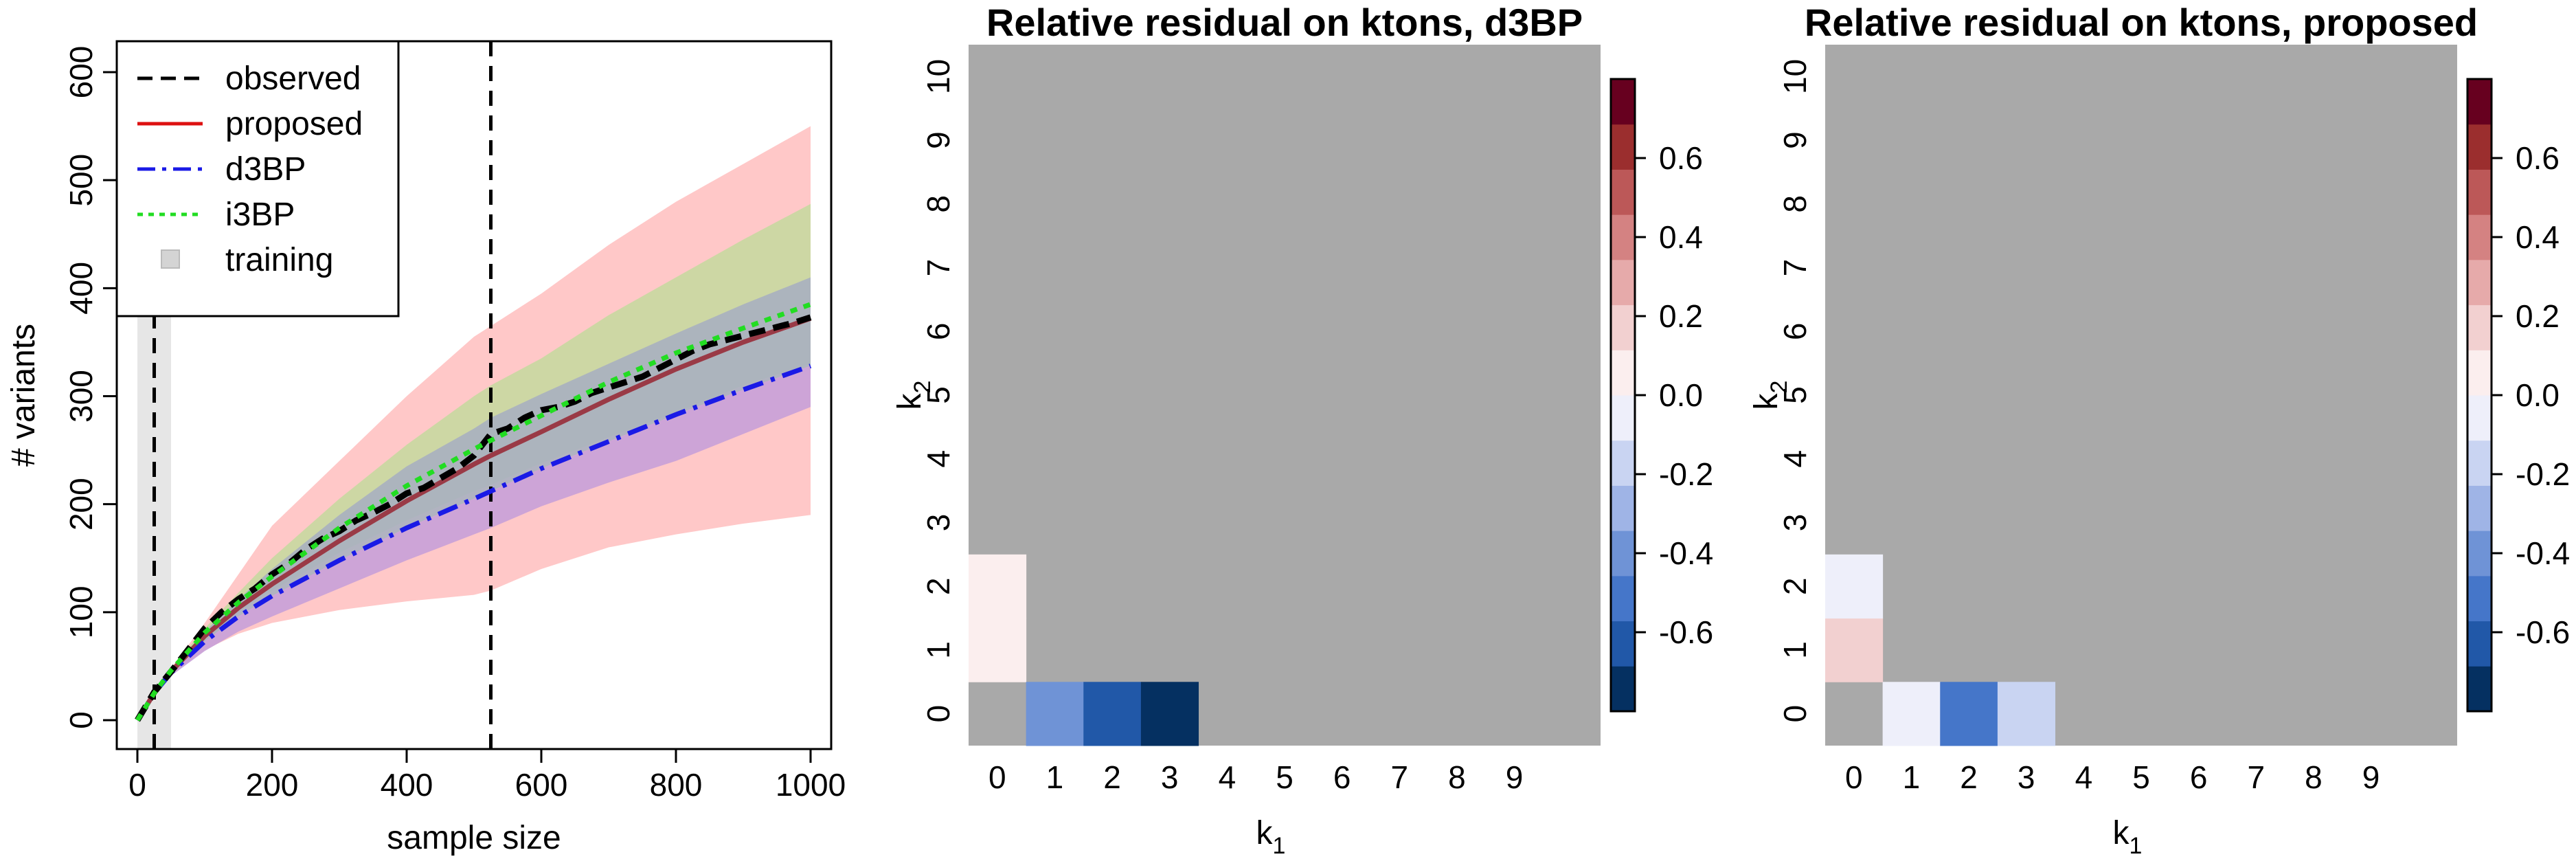  I want to click on x-tick-label: 3, so click(1170, 777).